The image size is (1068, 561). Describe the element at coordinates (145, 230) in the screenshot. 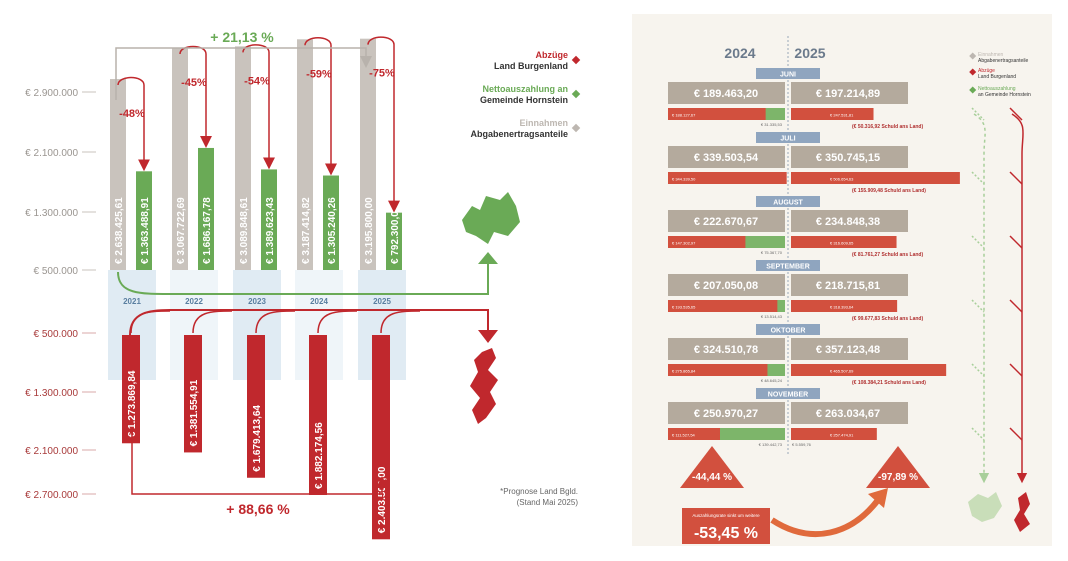

I see `bar-label-netto: € 1.363.488,91` at that location.